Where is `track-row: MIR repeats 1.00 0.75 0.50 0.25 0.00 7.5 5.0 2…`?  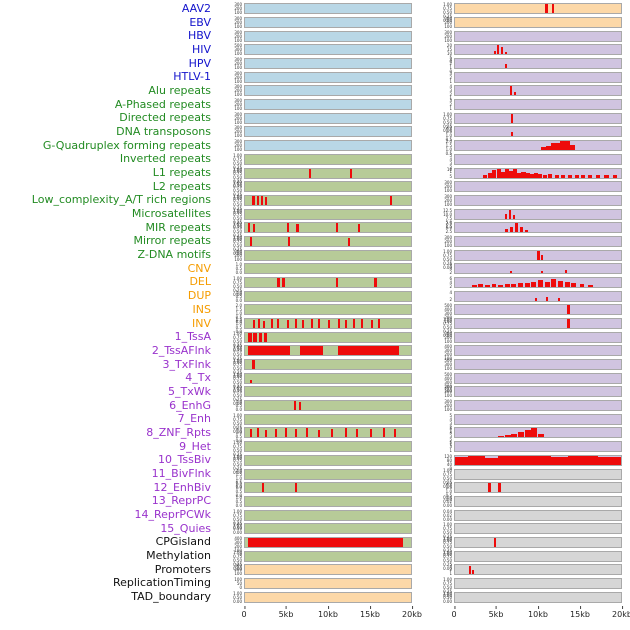
track-row: MIR repeats 1.00 0.75 0.50 0.25 0.00 7.5 5.0 2… is located at coordinates (315, 231).